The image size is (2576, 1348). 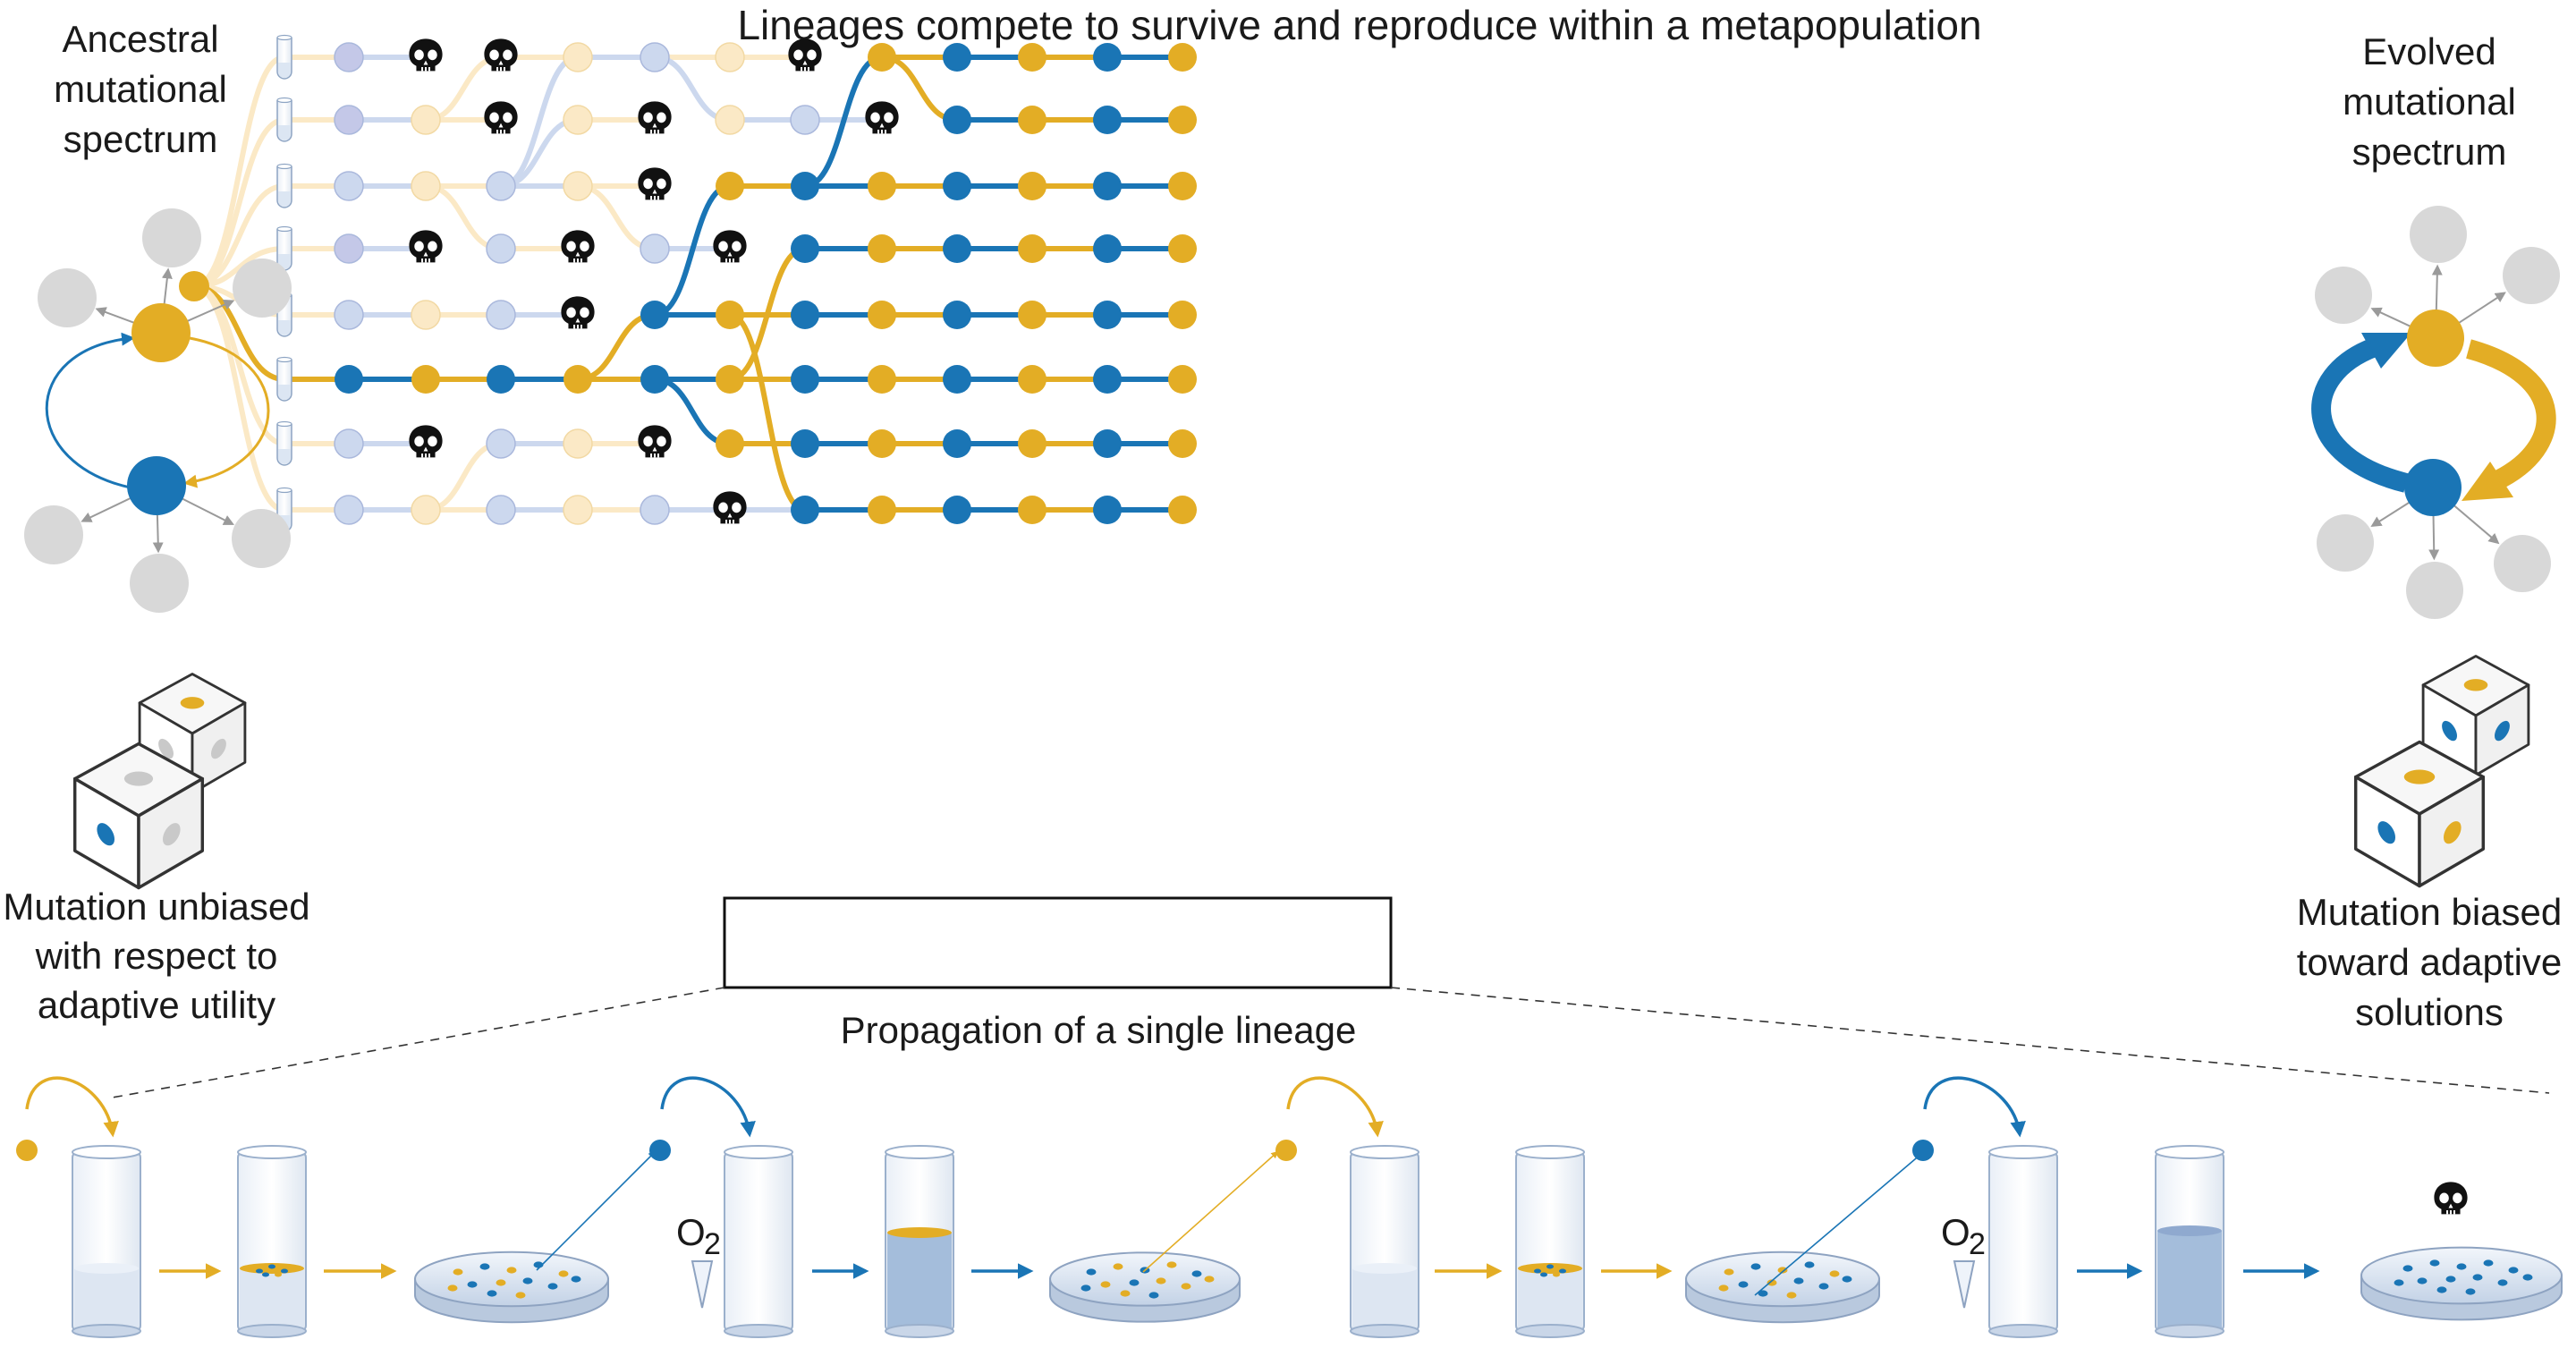 I want to click on evolved-spectrum, so click(x=2435, y=547).